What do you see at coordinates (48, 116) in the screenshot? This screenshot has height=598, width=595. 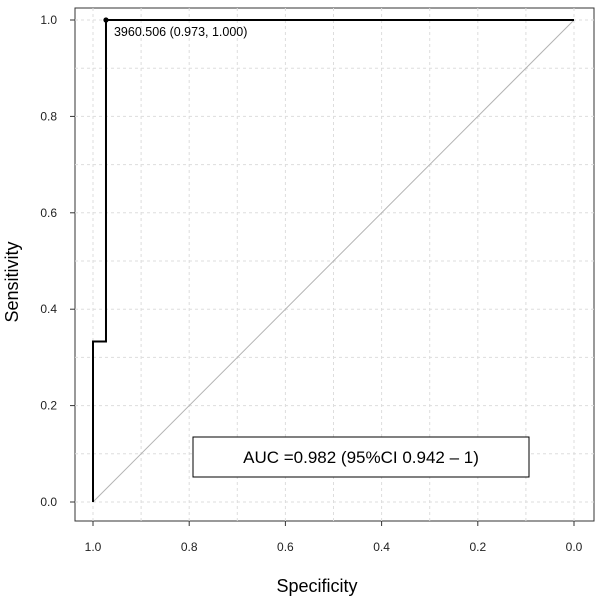 I see `y-tick-label: 0.8` at bounding box center [48, 116].